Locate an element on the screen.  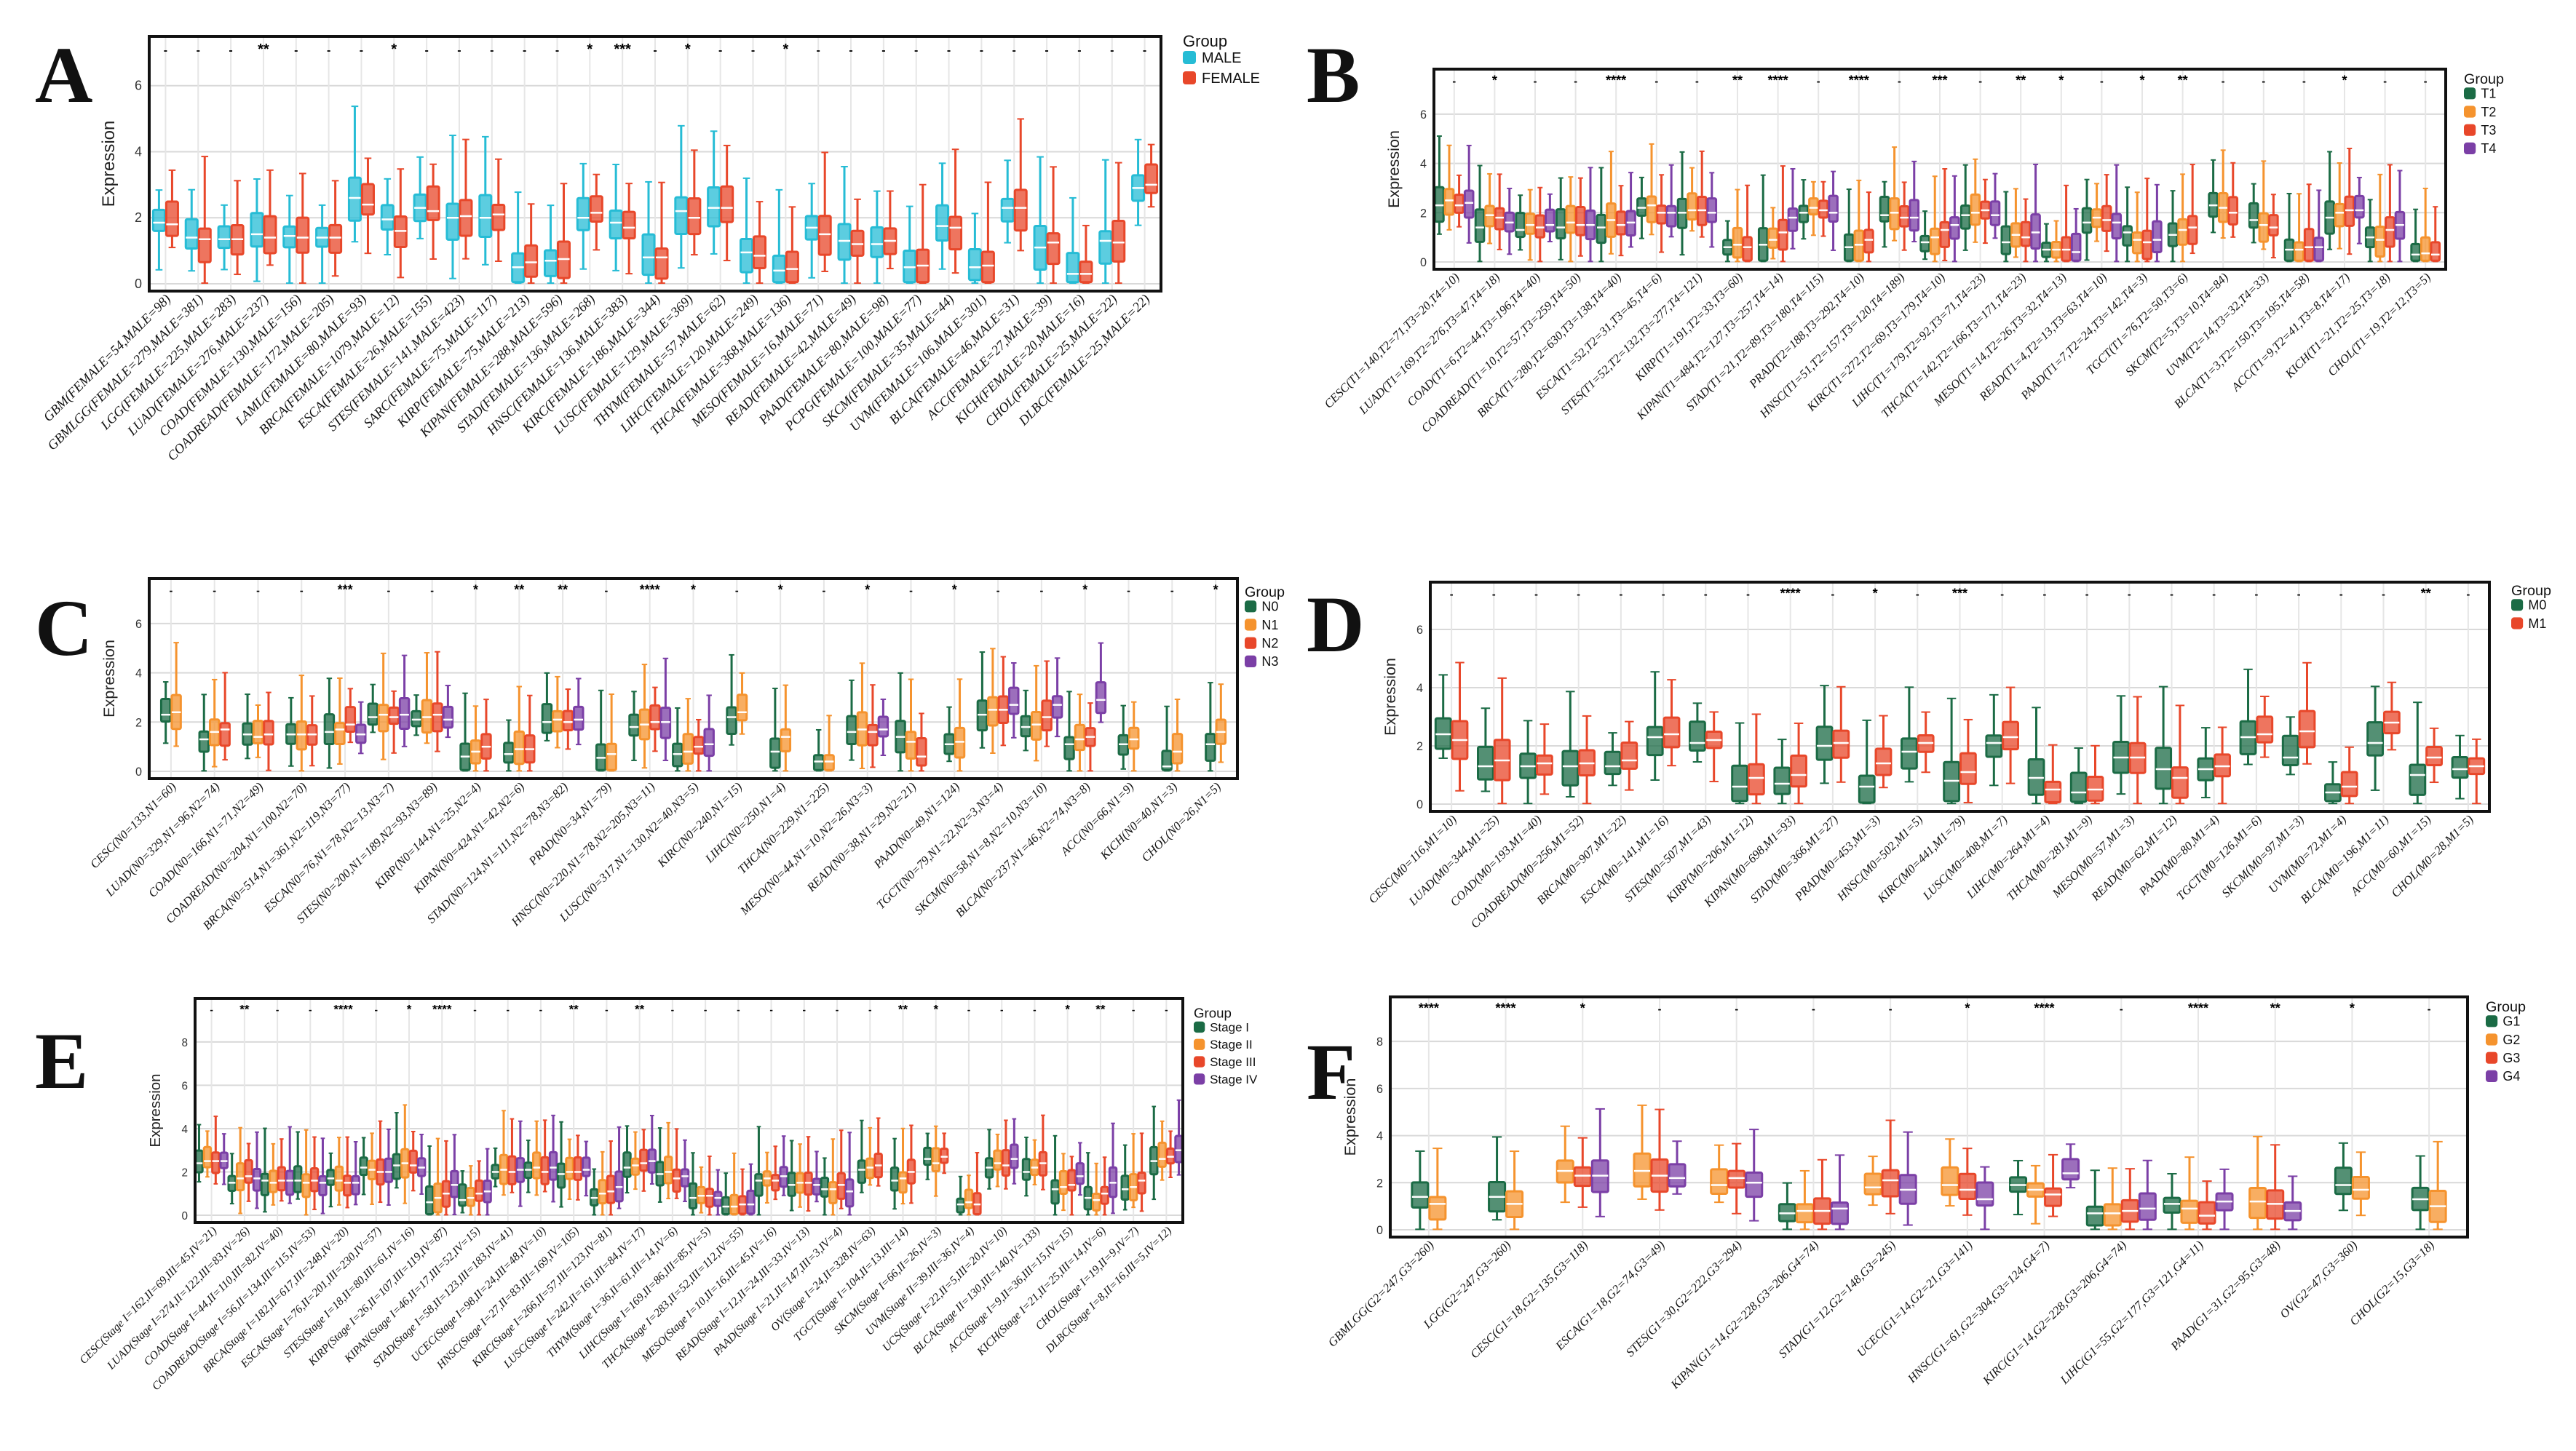
legend-item: M0 is located at coordinates (2537, 605).